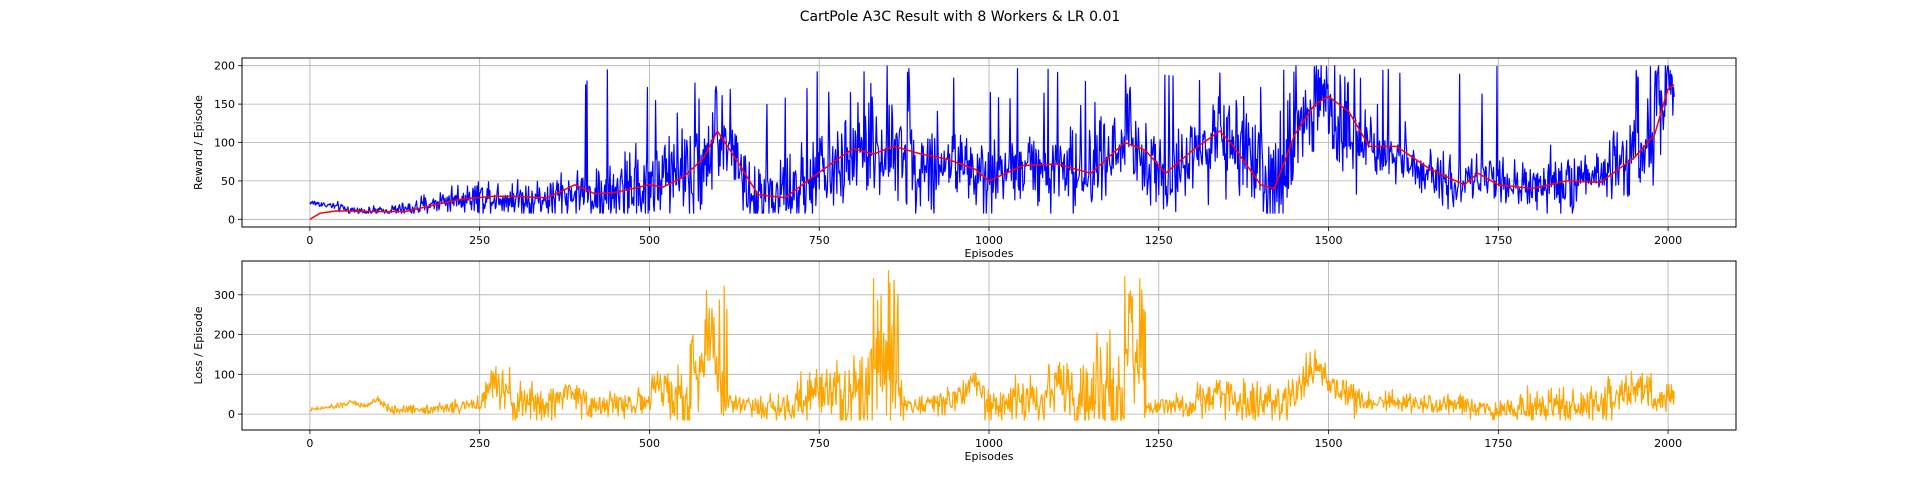 The image size is (1920, 480). I want to click on loss-x-tick-label: 1500, so click(1329, 443).